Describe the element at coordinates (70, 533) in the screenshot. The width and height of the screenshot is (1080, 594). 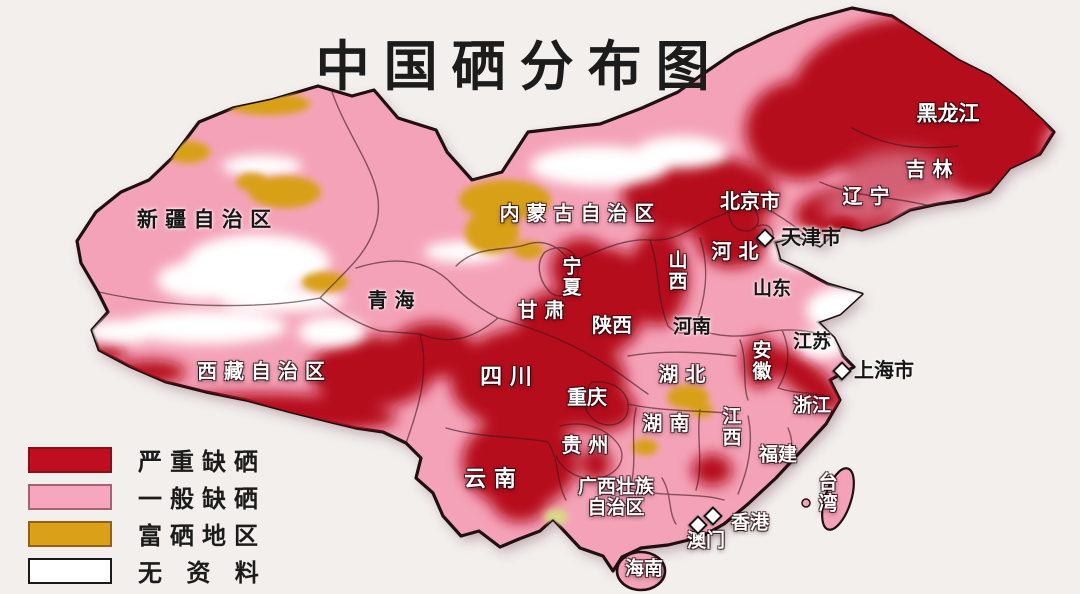
I see `legend-swatch-rich` at that location.